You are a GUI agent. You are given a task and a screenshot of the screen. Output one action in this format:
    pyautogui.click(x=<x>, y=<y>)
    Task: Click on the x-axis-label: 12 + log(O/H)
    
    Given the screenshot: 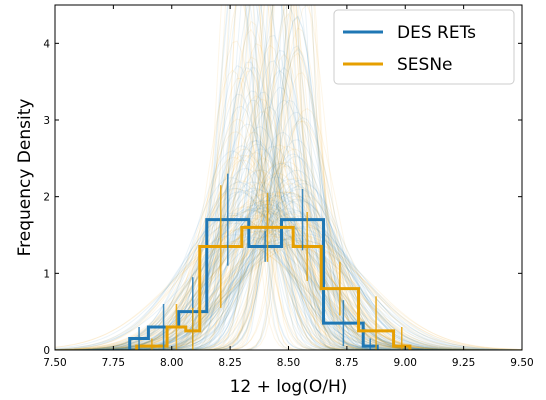 What is the action you would take?
    pyautogui.click(x=289, y=387)
    